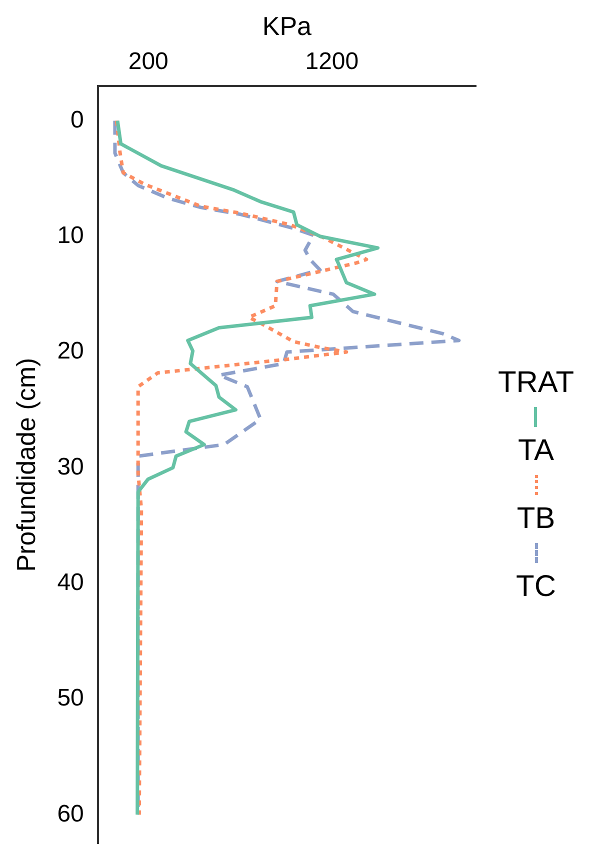 The height and width of the screenshot is (866, 595). Describe the element at coordinates (536, 451) in the screenshot. I see `legend-label: TA` at that location.